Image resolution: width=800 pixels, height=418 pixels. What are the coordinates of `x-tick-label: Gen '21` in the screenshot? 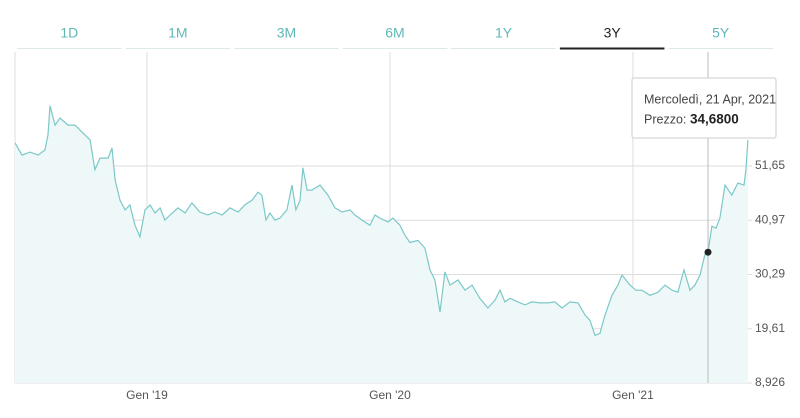 It's located at (633, 395).